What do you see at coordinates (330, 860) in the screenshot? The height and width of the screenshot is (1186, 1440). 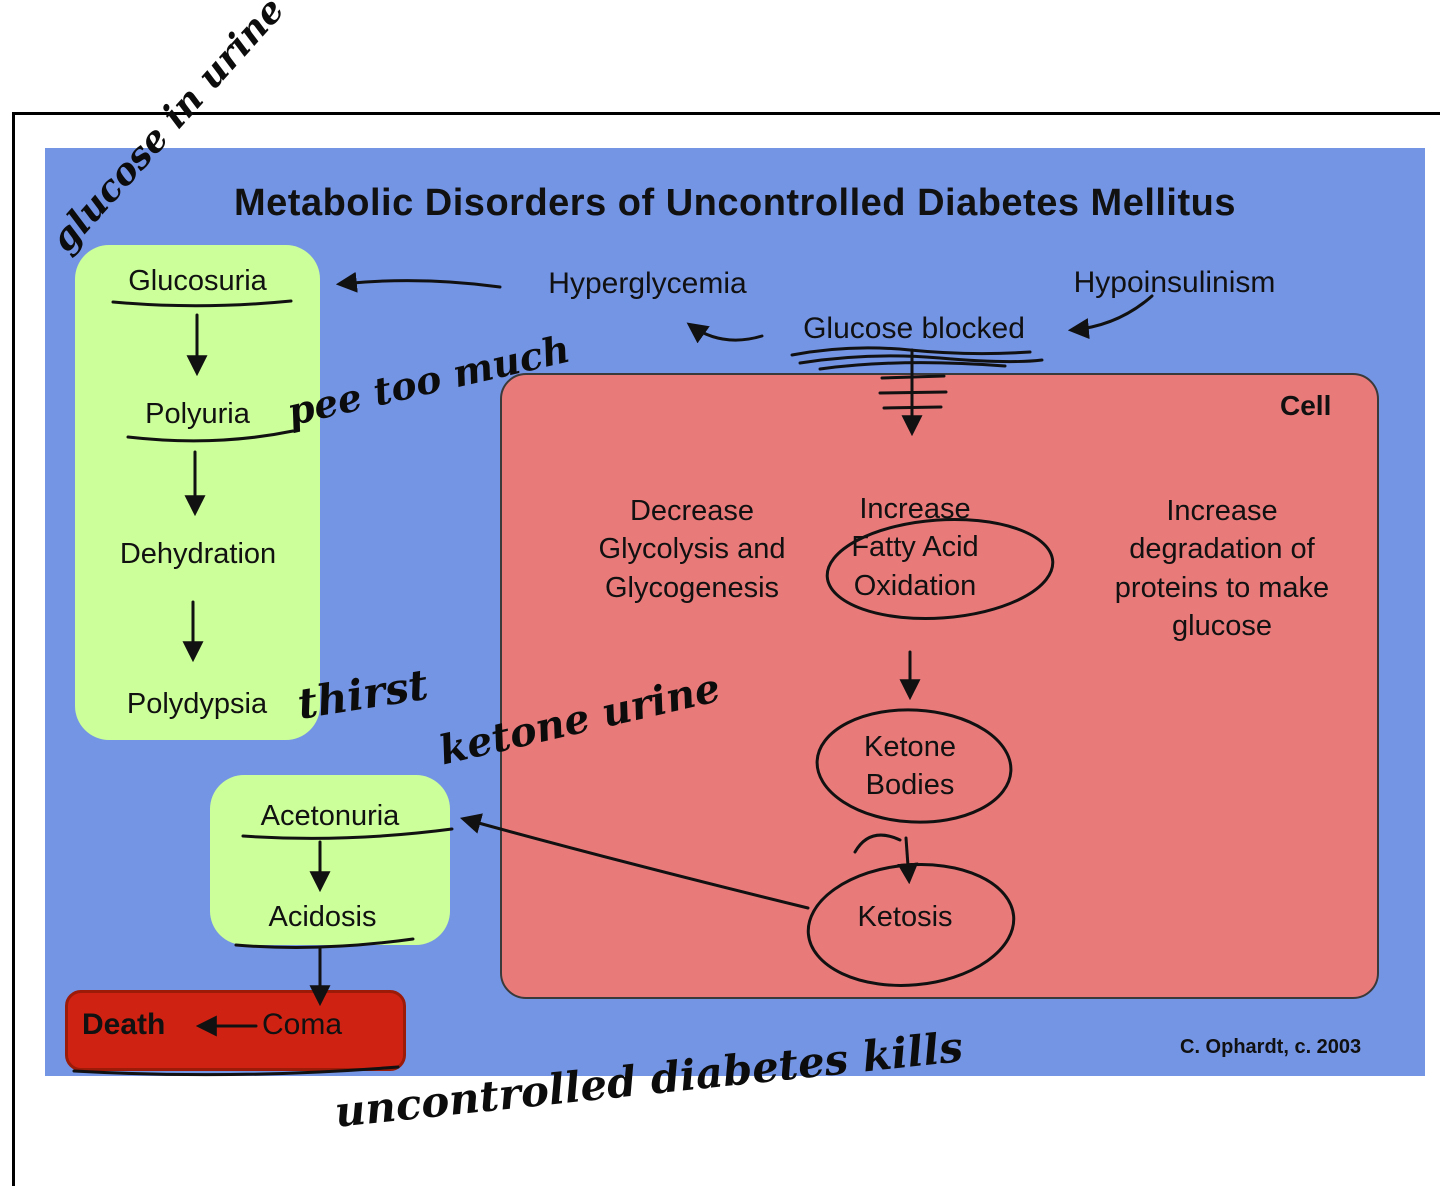 I see `acid-flow-box` at bounding box center [330, 860].